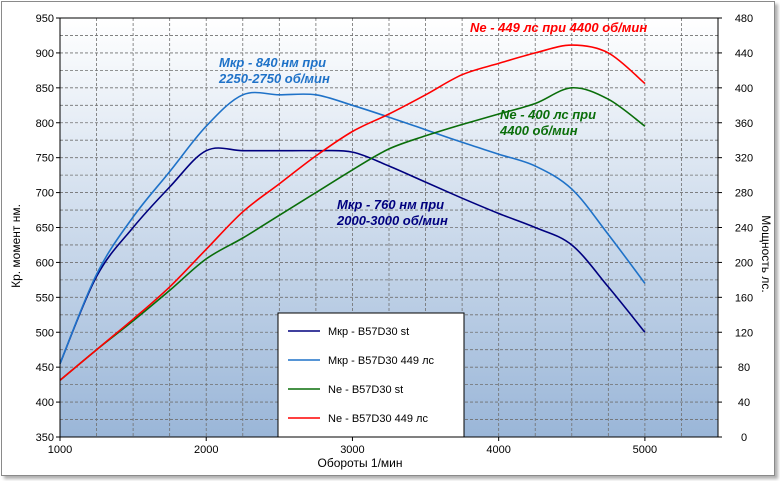  I want to click on left-axis-ticks: 350 400 450 500 550 600 650 700 750 800 850 900 950, so click(48, 228).